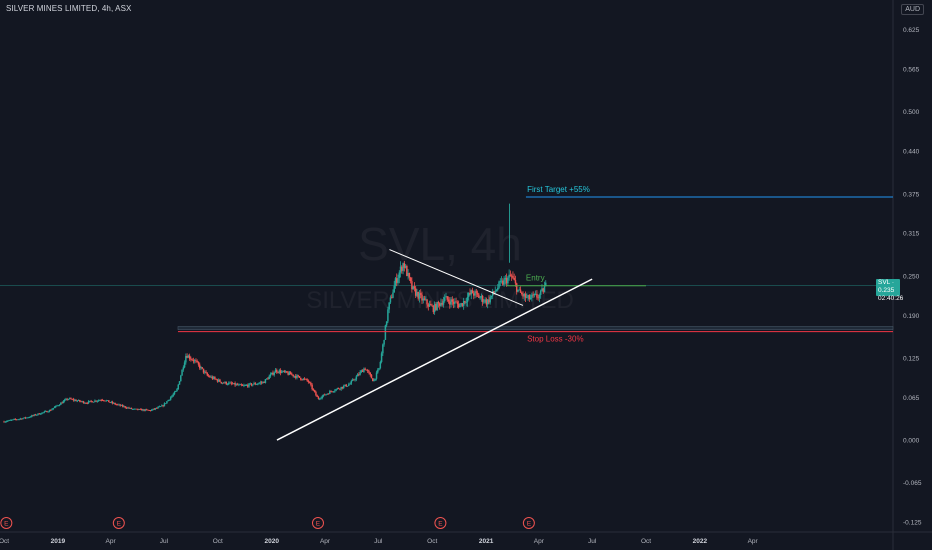 The image size is (932, 550). Describe the element at coordinates (911, 358) in the screenshot. I see `price-axis-label: 0.125` at that location.